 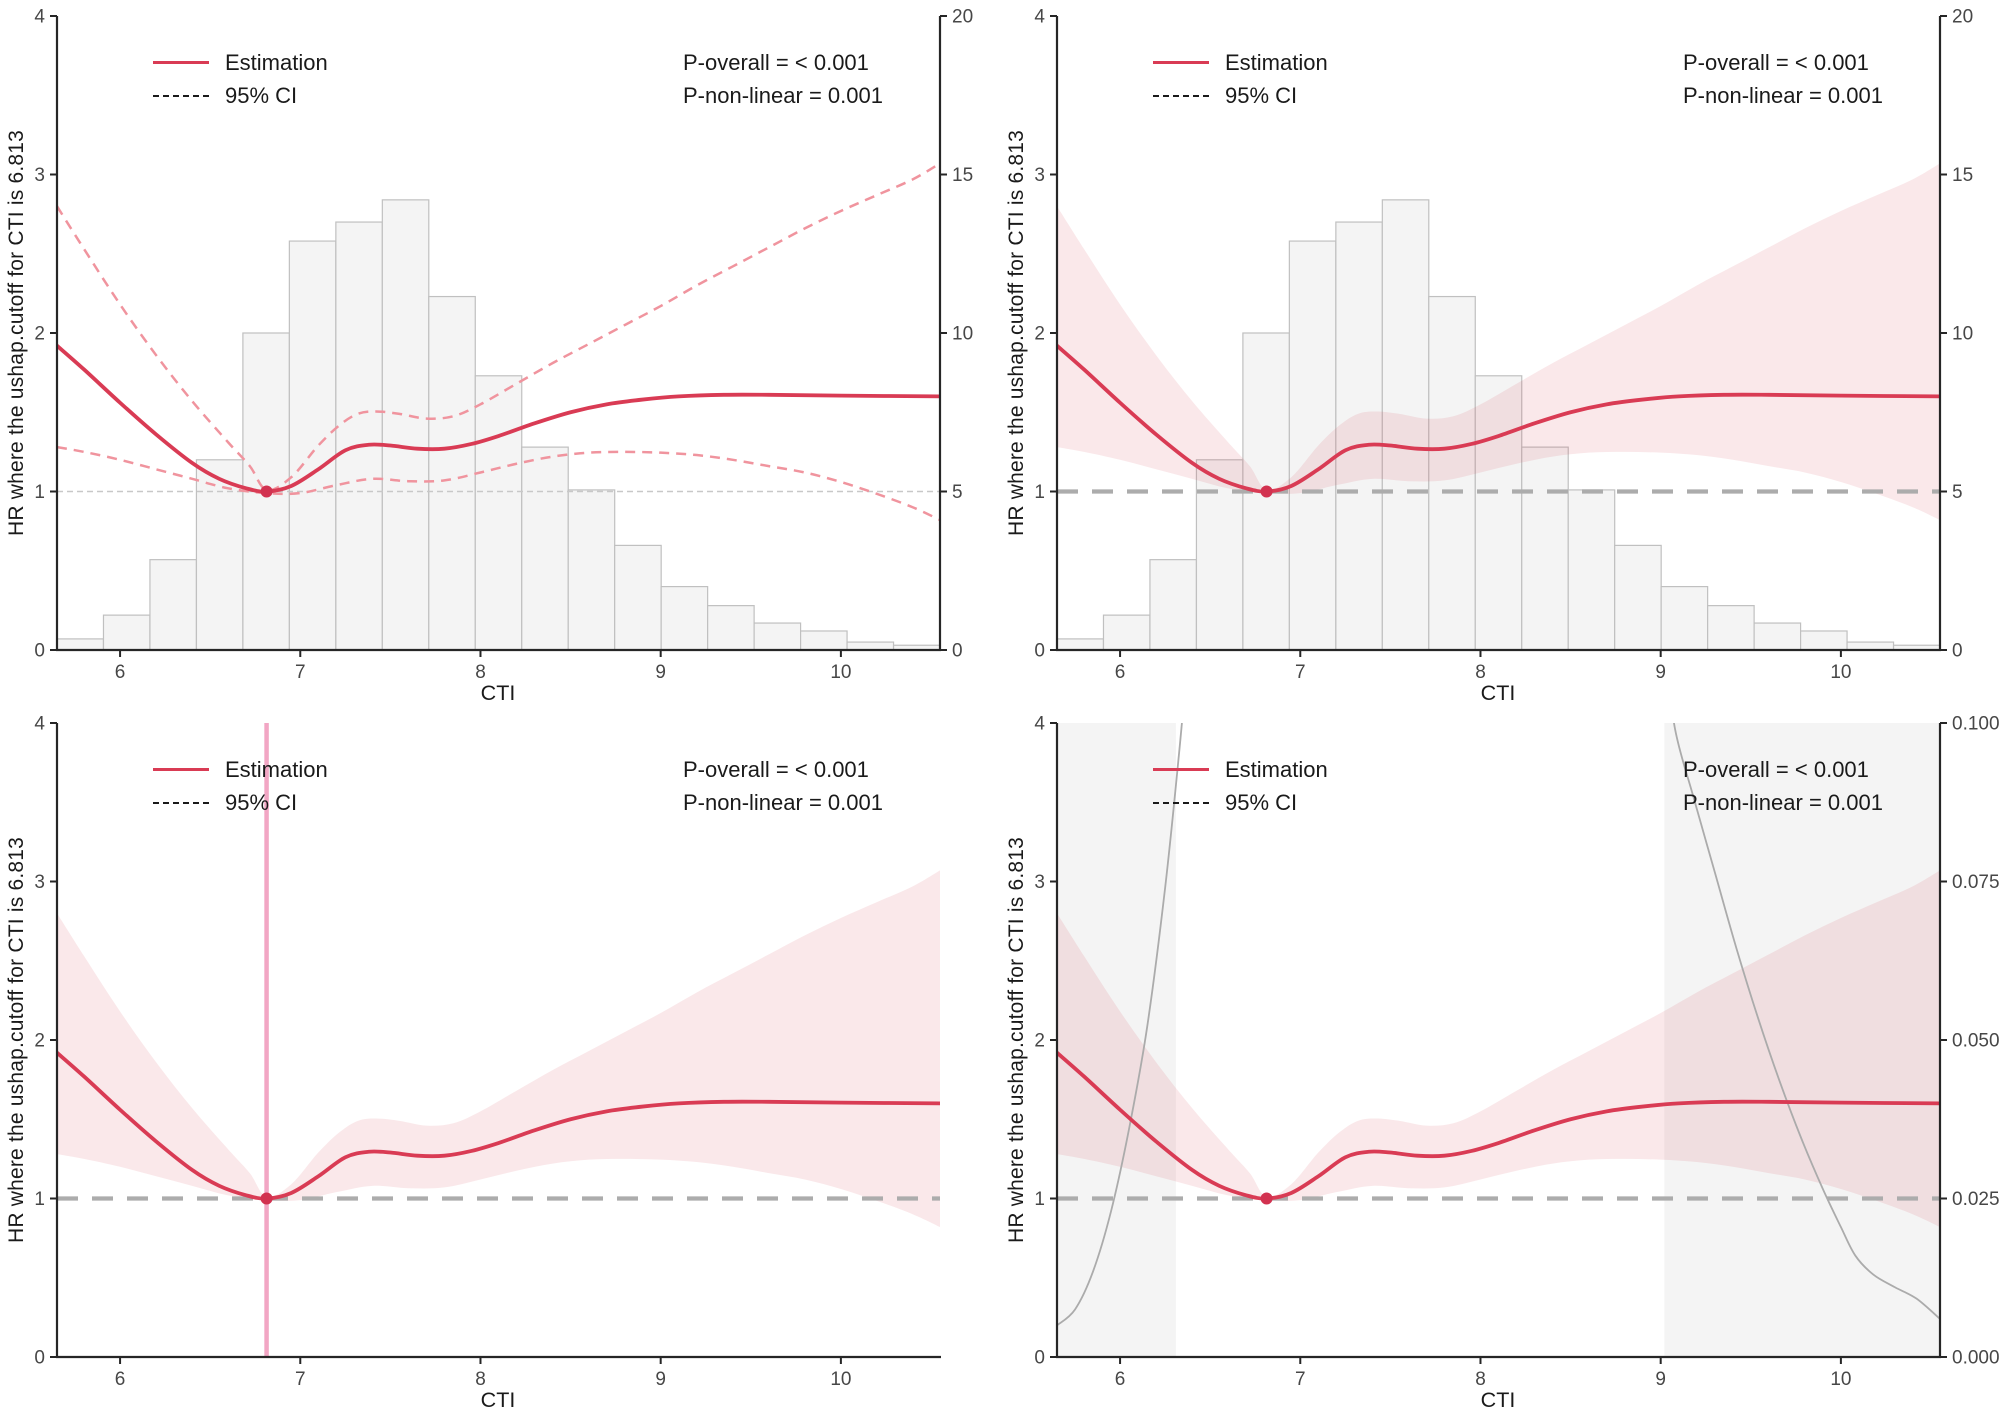 I want to click on x-tick-label: 10, so click(x=1840, y=672).